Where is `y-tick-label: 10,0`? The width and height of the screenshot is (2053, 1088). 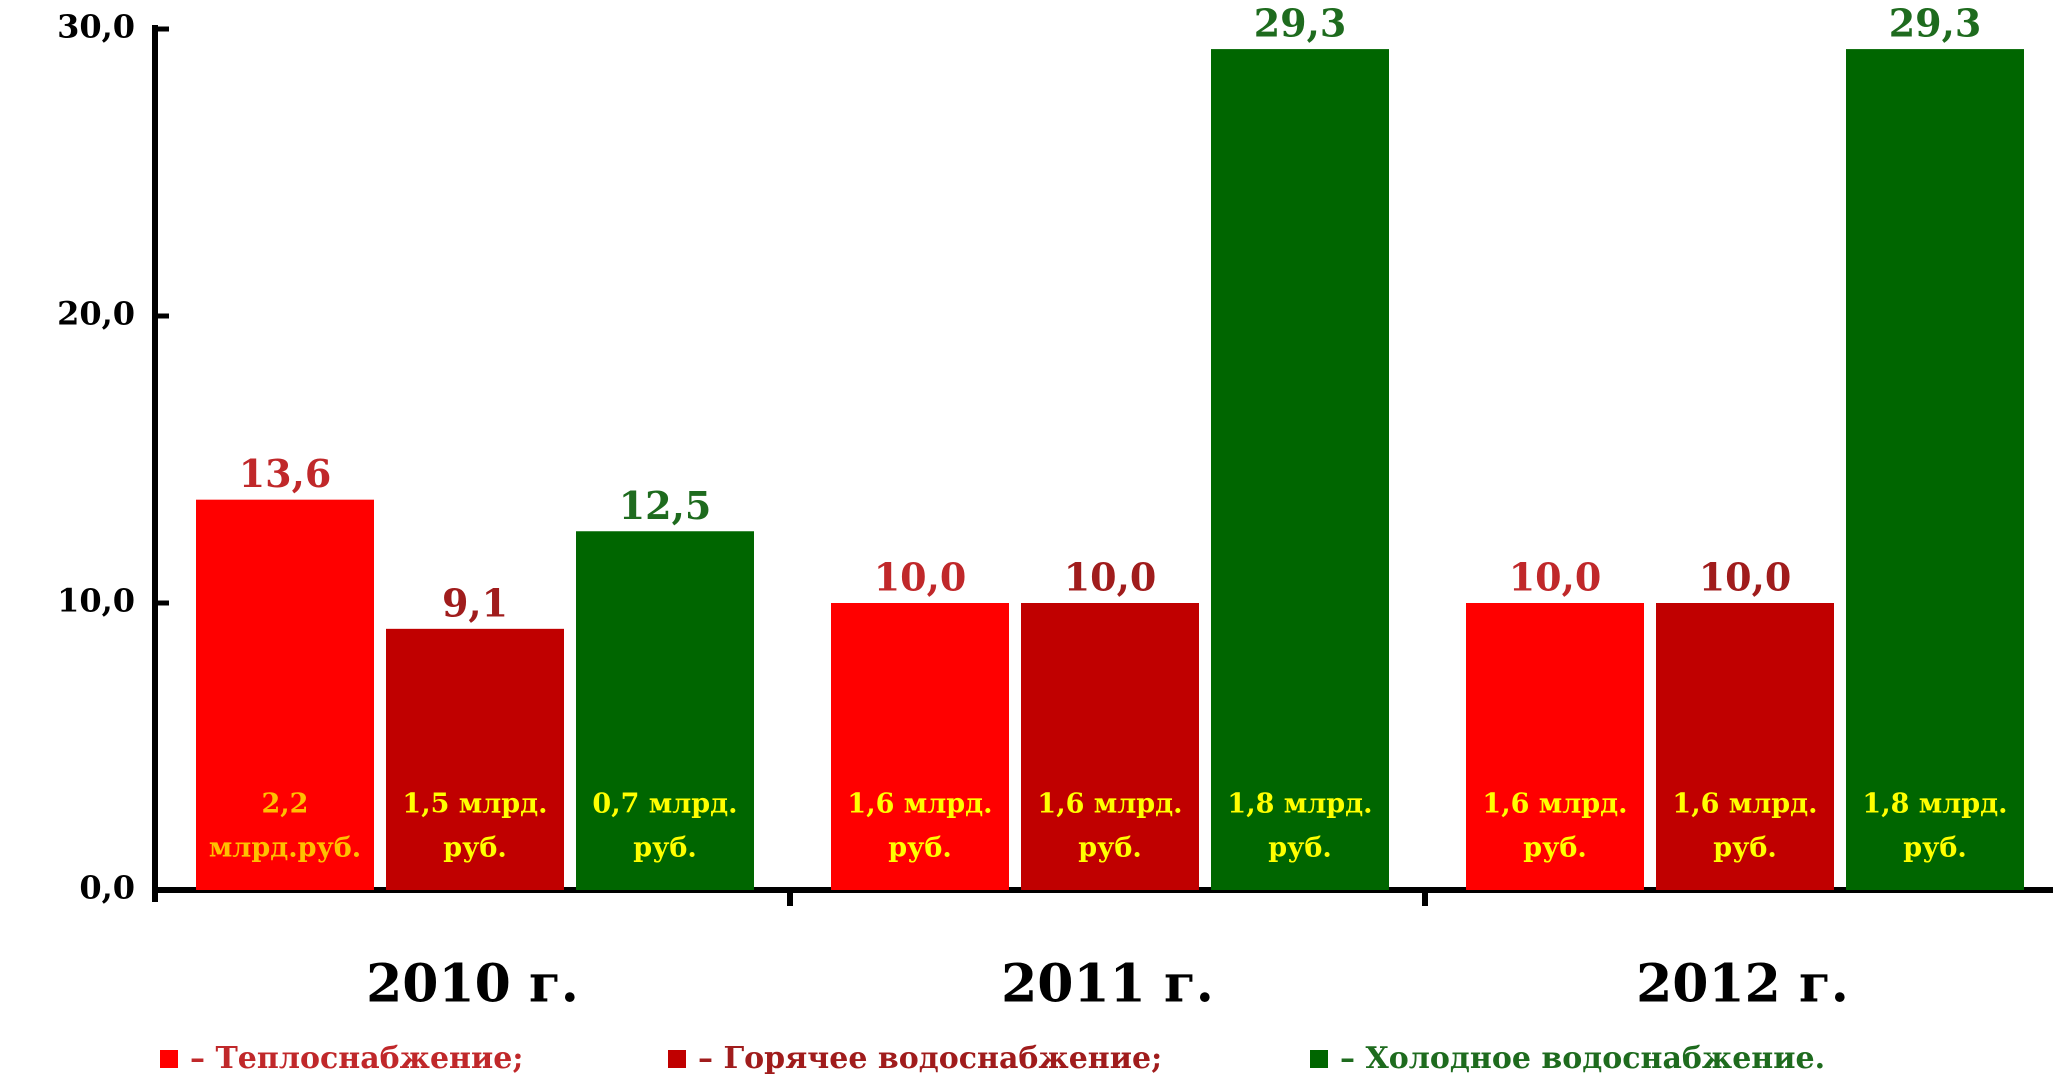
y-tick-label: 10,0 is located at coordinates (96, 601).